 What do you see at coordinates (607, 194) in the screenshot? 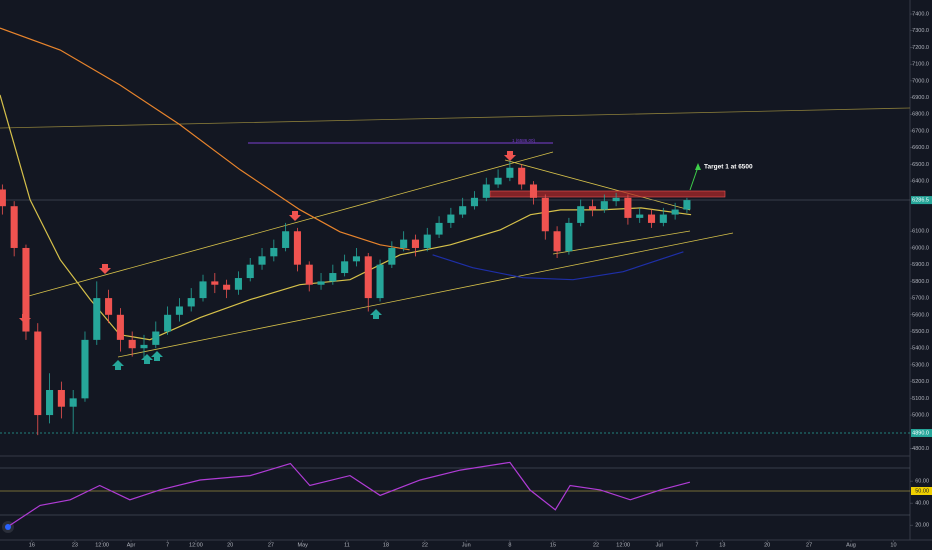
I see `resistance-zone` at bounding box center [607, 194].